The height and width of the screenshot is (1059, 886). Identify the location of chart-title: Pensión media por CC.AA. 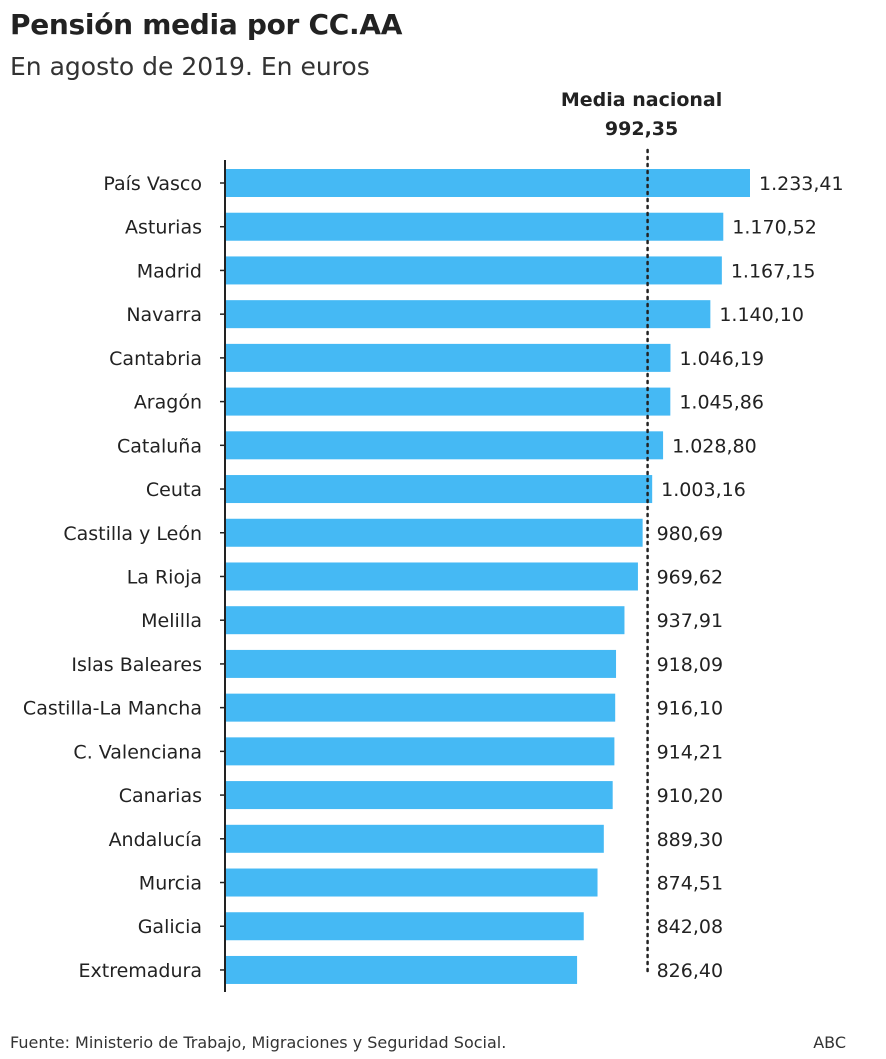
(206, 24).